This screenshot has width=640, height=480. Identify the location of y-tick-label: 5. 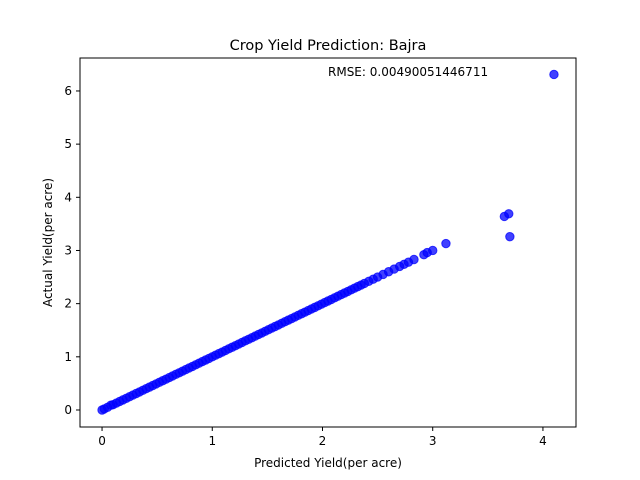
(68, 144).